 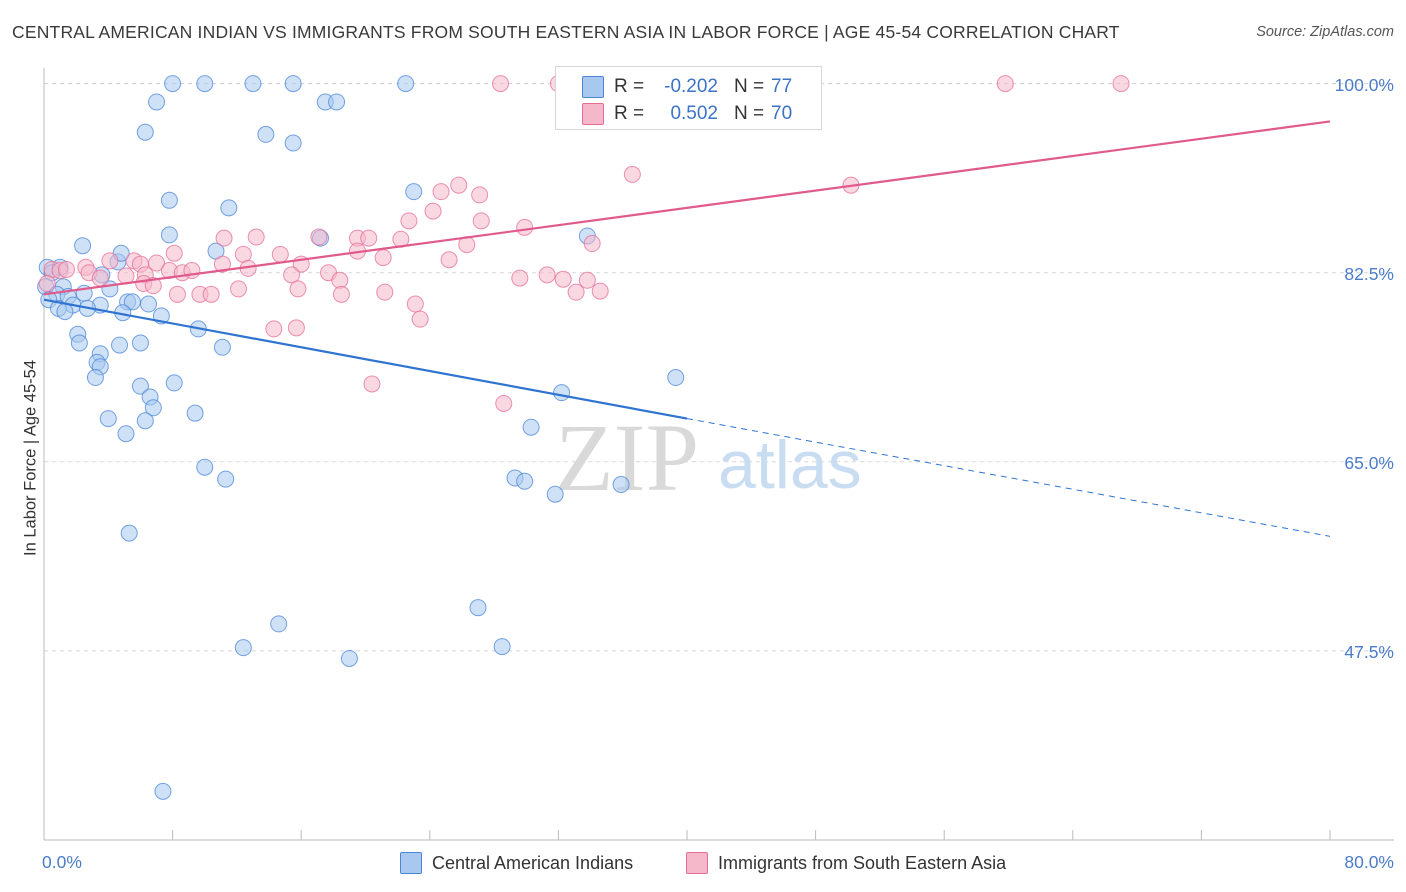 I want to click on stats-swatch, so click(x=593, y=114).